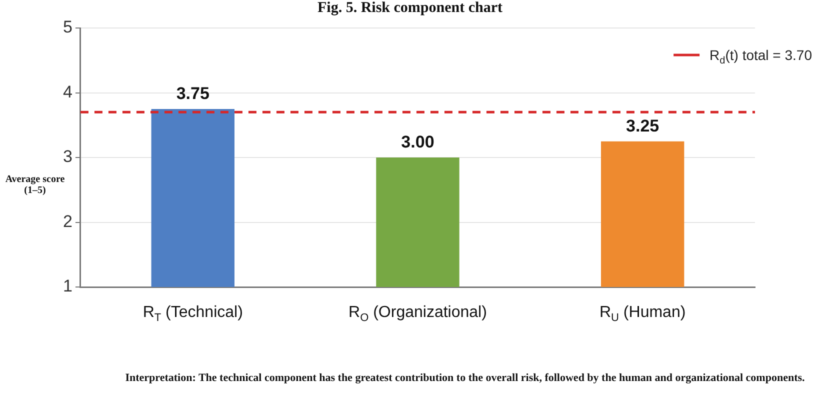 The width and height of the screenshot is (820, 410). Describe the element at coordinates (67, 221) in the screenshot. I see `y-tick-label: 2` at that location.